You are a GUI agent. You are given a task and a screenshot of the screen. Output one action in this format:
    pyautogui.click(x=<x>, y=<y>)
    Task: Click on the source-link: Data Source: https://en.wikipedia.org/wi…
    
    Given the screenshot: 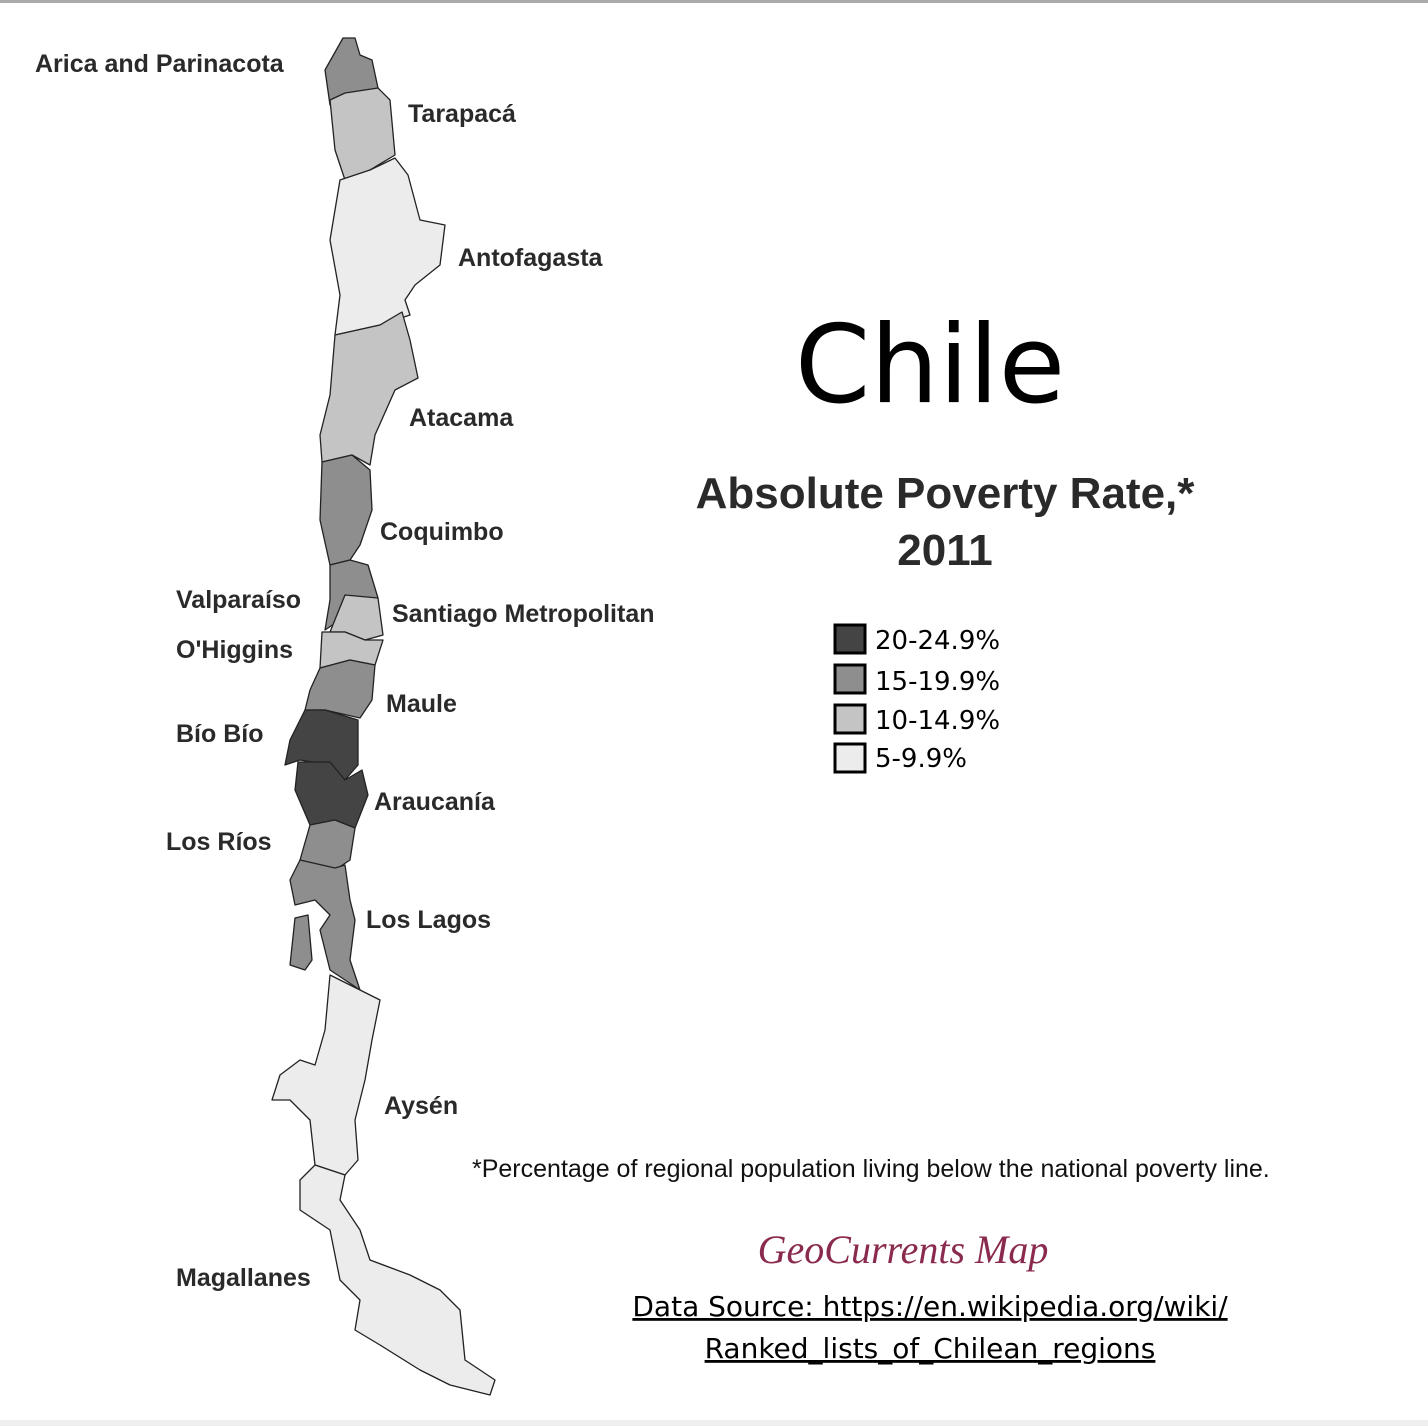 What is the action you would take?
    pyautogui.click(x=930, y=1306)
    